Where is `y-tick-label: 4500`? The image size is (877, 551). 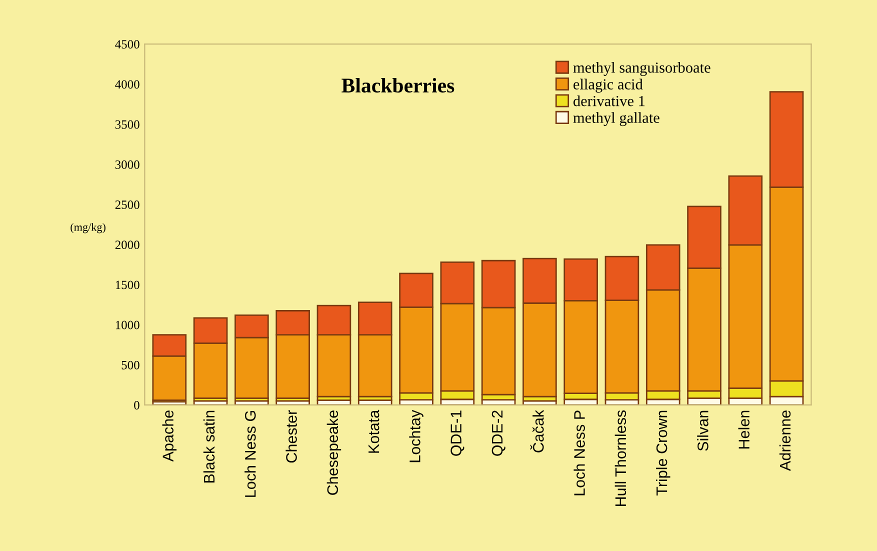 y-tick-label: 4500 is located at coordinates (127, 44).